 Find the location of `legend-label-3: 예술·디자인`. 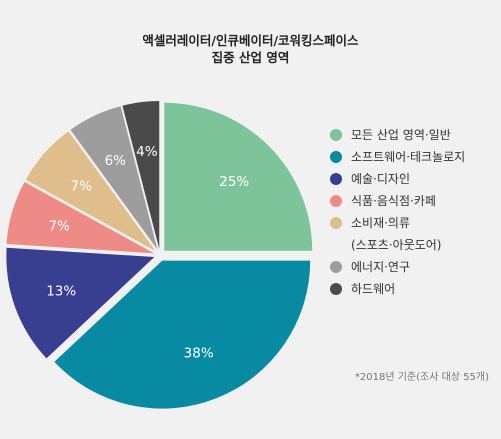

legend-label-3: 예술·디자인 is located at coordinates (381, 179).